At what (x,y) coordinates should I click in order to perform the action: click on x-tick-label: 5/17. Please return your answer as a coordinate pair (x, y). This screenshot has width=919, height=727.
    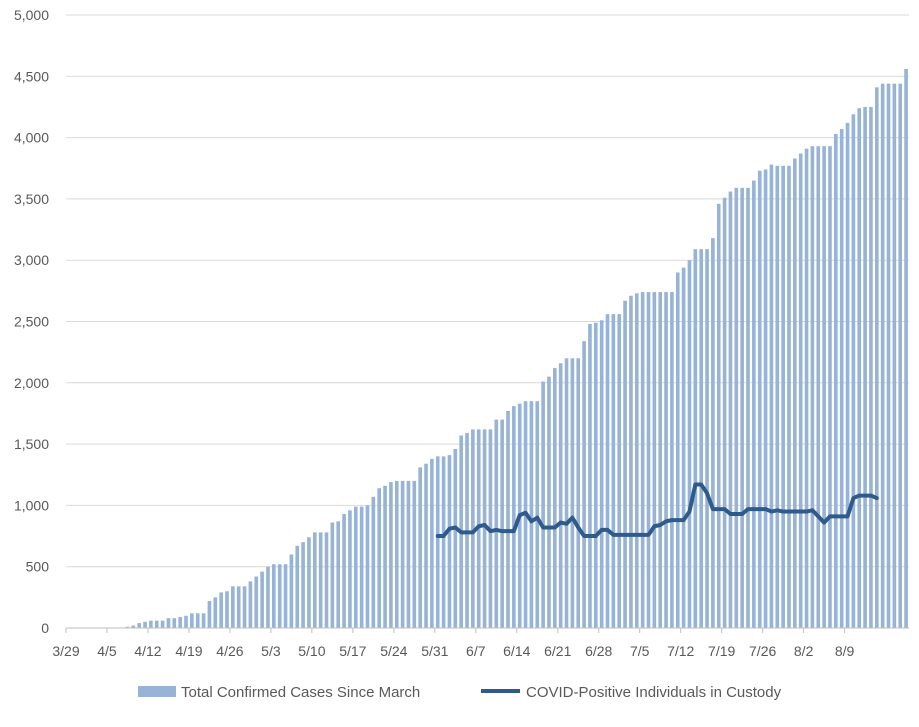
    Looking at the image, I should click on (352, 651).